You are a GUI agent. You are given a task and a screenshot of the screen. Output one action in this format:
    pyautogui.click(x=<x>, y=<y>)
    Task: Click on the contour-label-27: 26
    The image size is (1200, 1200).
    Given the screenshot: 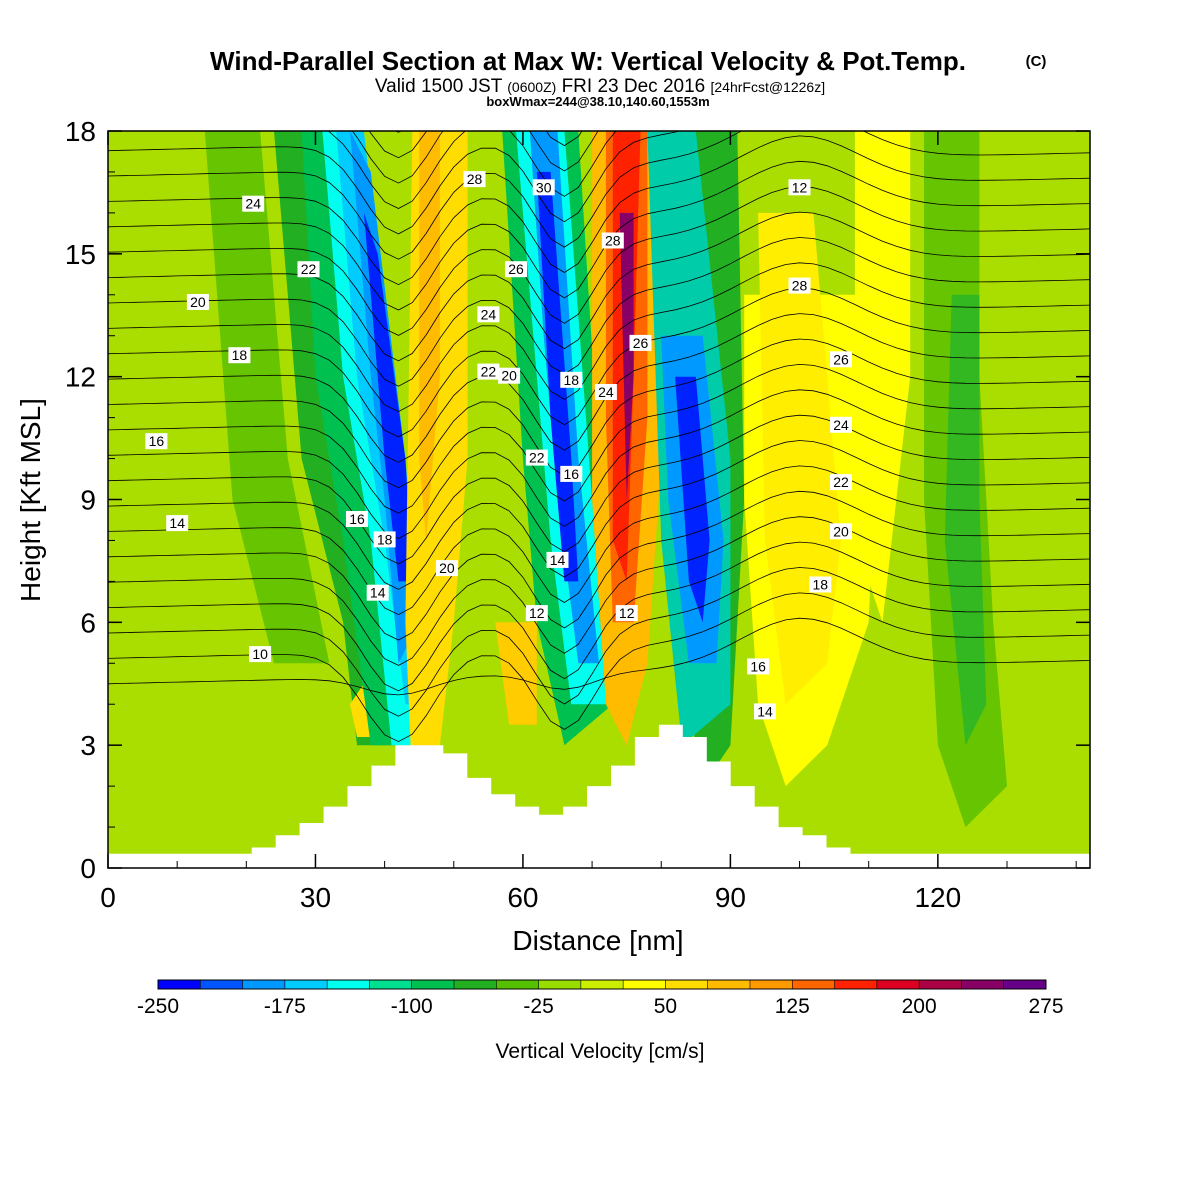 What is the action you would take?
    pyautogui.click(x=841, y=359)
    